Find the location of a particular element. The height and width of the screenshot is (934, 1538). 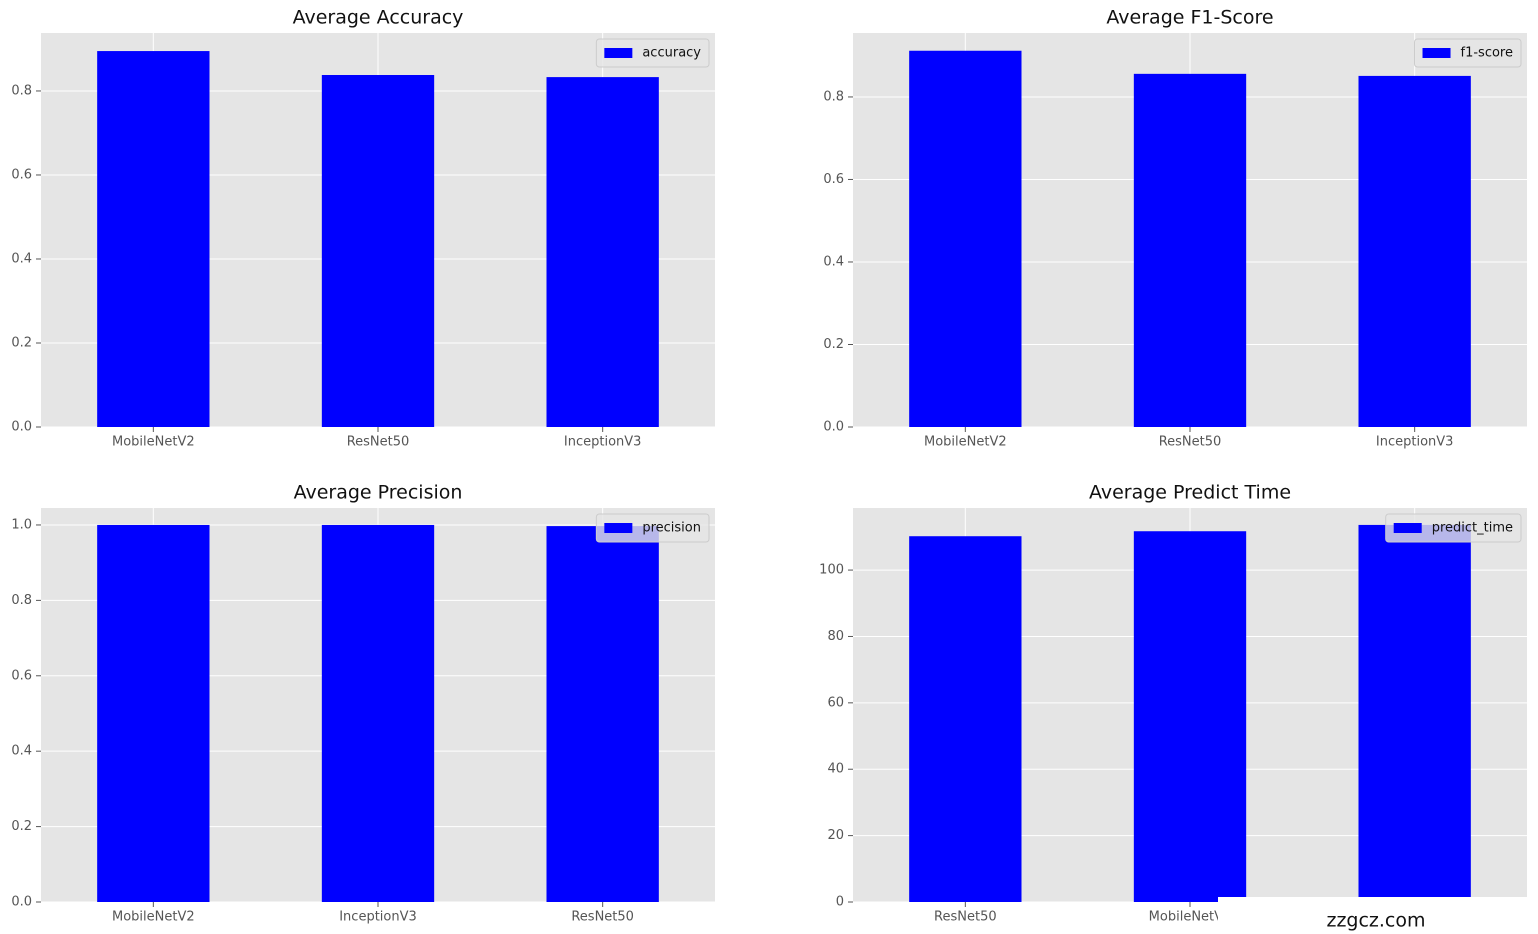

watermark: zzgcz.com is located at coordinates (1375, 921).